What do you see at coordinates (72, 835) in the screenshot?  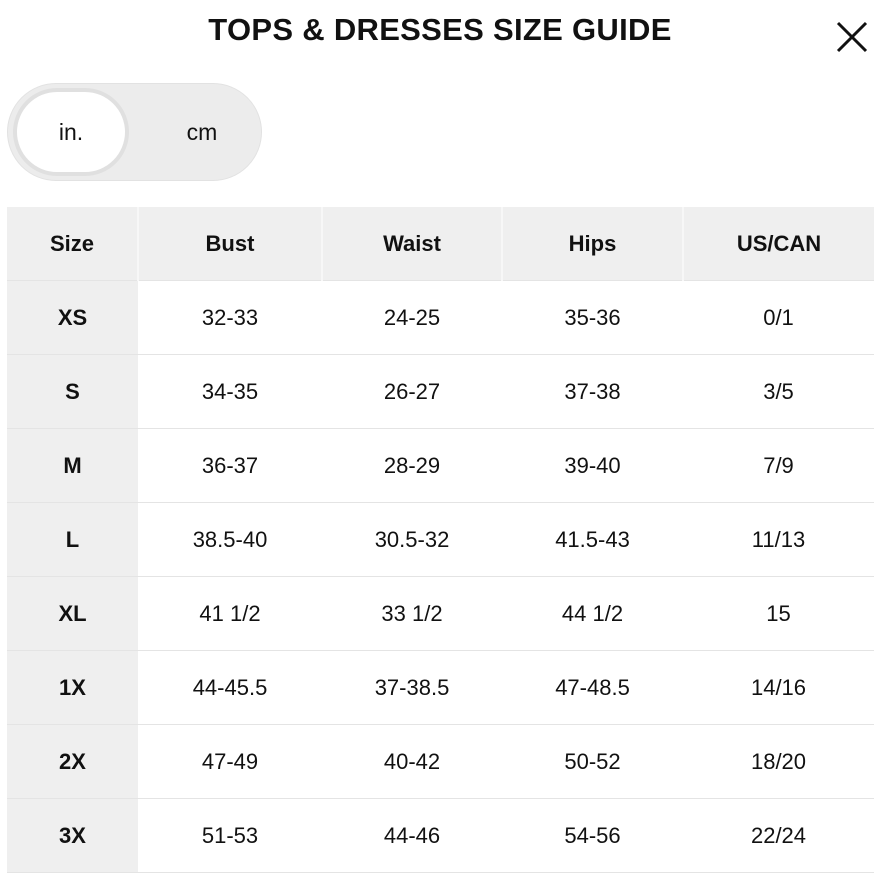 I see `size-label: 3X` at bounding box center [72, 835].